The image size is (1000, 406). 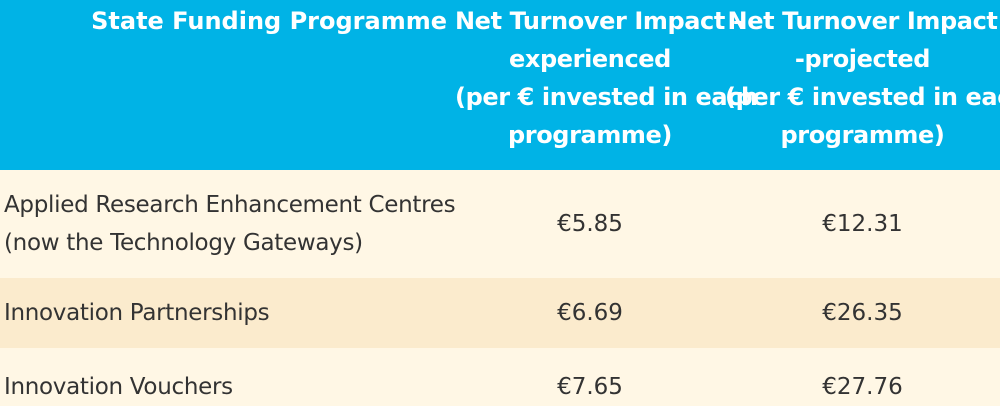 What do you see at coordinates (590, 135) in the screenshot?
I see `header-experienced-line: programme)` at bounding box center [590, 135].